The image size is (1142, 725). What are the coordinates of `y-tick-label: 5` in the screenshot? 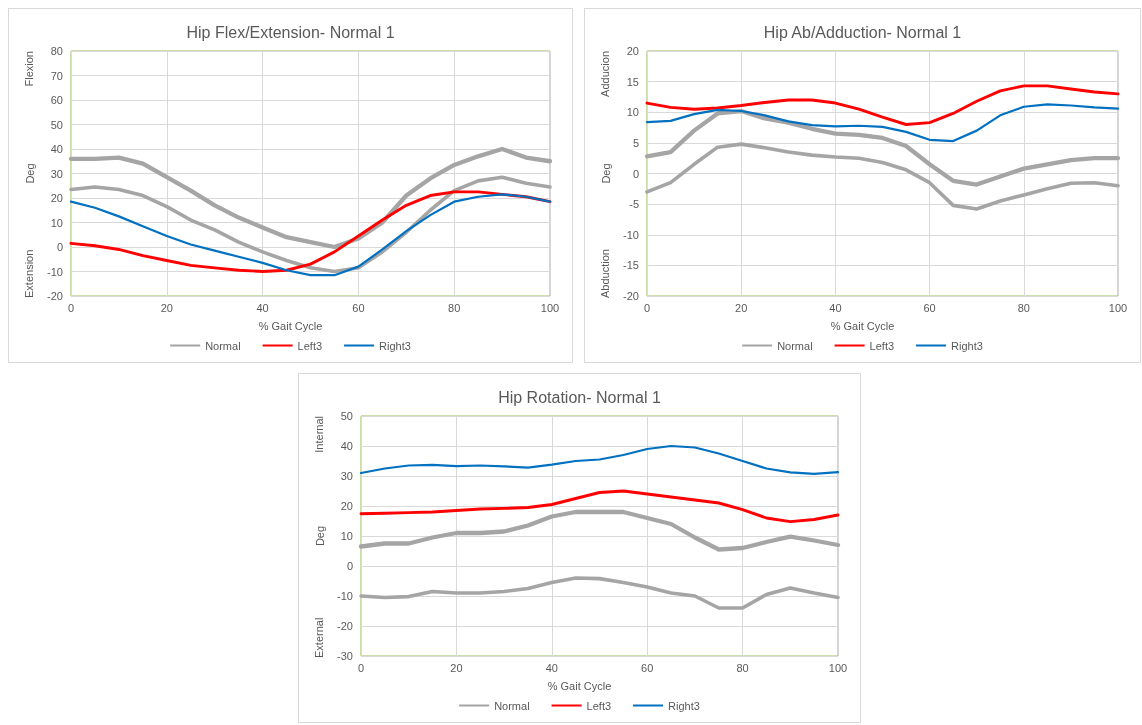 It's located at (635, 142).